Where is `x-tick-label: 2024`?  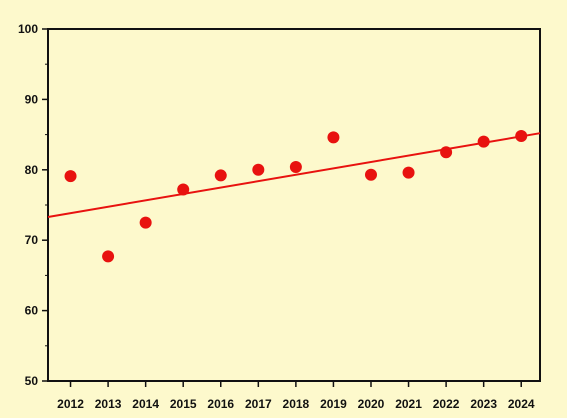
x-tick-label: 2024 is located at coordinates (521, 404).